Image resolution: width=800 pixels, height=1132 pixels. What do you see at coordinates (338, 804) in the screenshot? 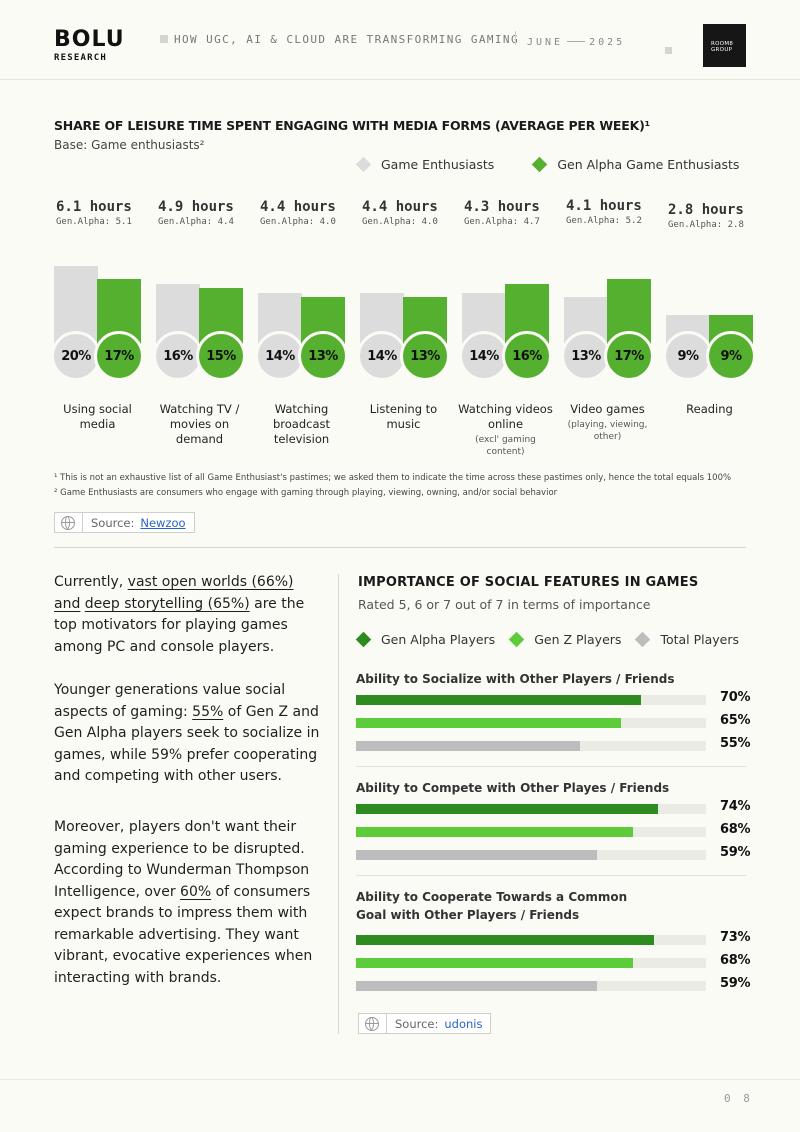
I see `column-divider` at bounding box center [338, 804].